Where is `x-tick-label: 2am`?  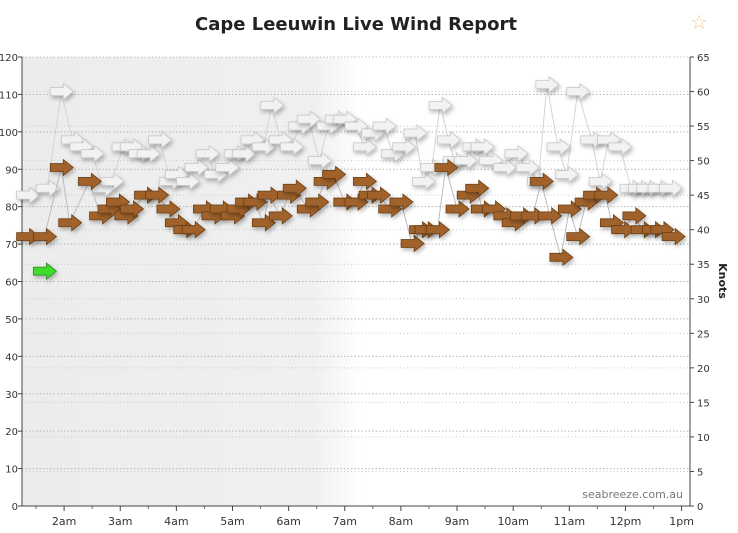
x-tick-label: 2am is located at coordinates (64, 521).